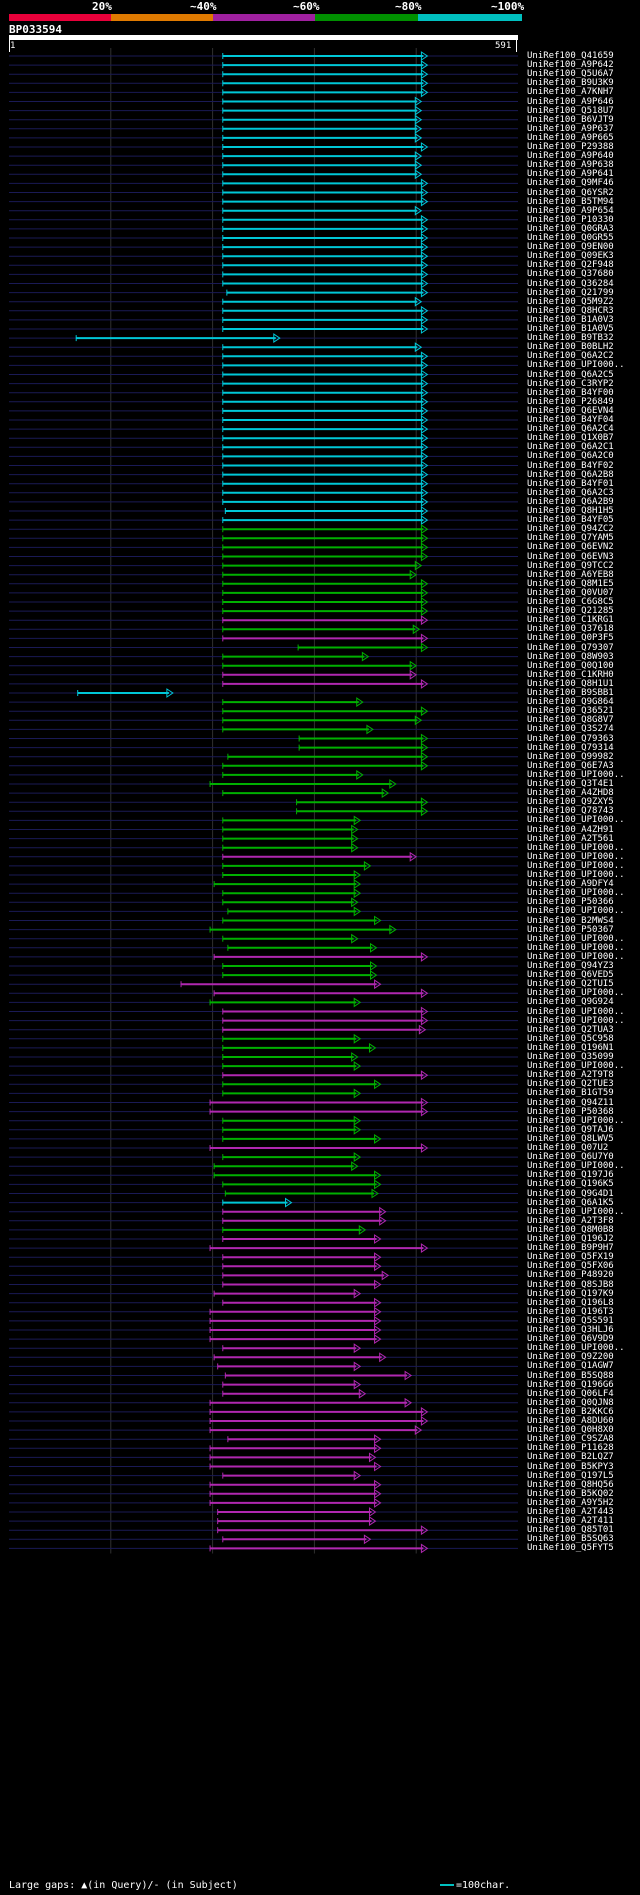 The image size is (640, 1895). Describe the element at coordinates (570, 1075) in the screenshot. I see `hit-label: UniRef100_A2T9T8` at that location.